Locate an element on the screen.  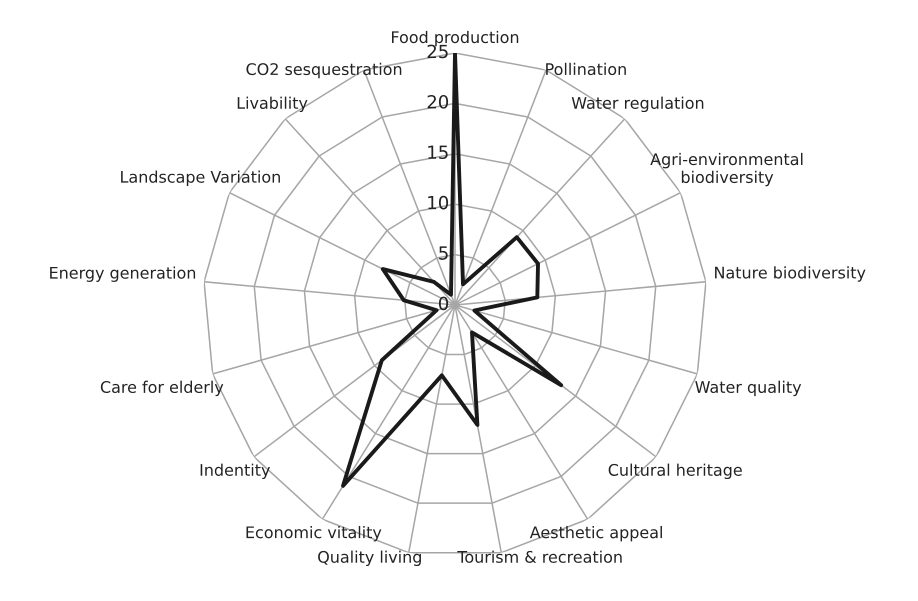
y-tick-label: 20 is located at coordinates (438, 101).